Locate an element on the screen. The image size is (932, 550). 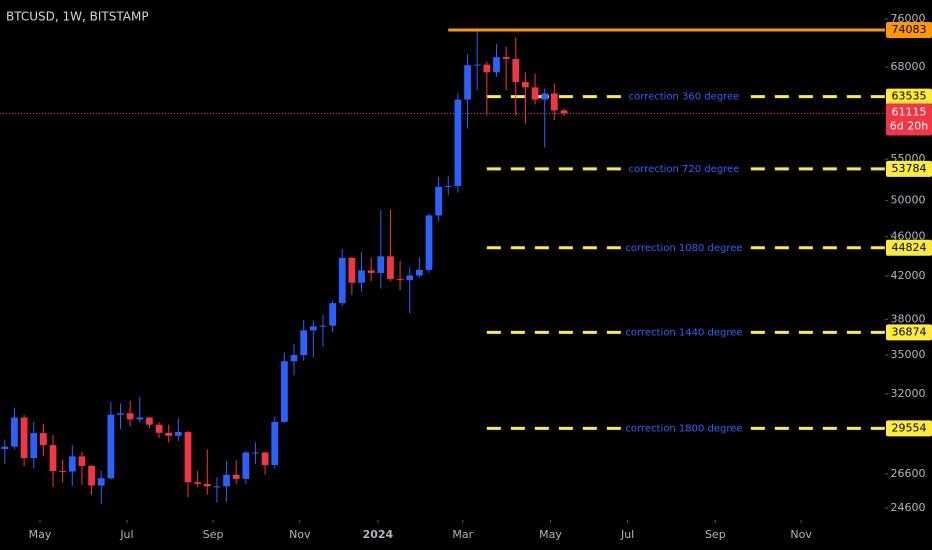
level-label: correction 1080 degree is located at coordinates (683, 248).